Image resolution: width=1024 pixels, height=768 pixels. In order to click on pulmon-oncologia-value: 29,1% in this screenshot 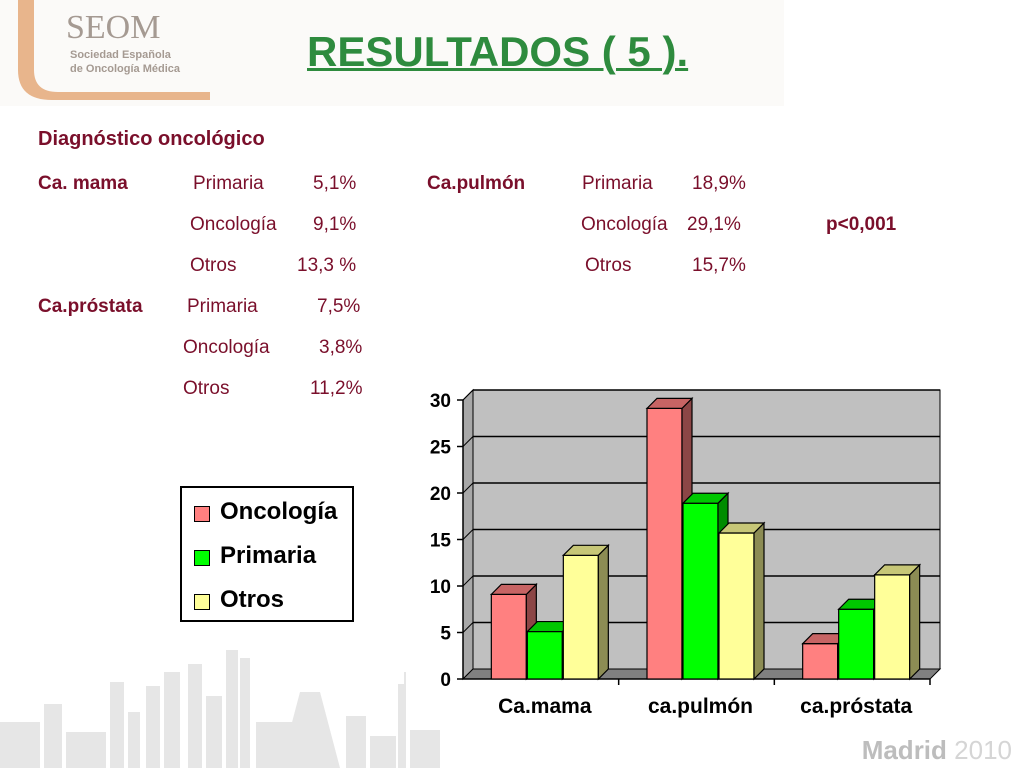, I will do `click(714, 224)`.